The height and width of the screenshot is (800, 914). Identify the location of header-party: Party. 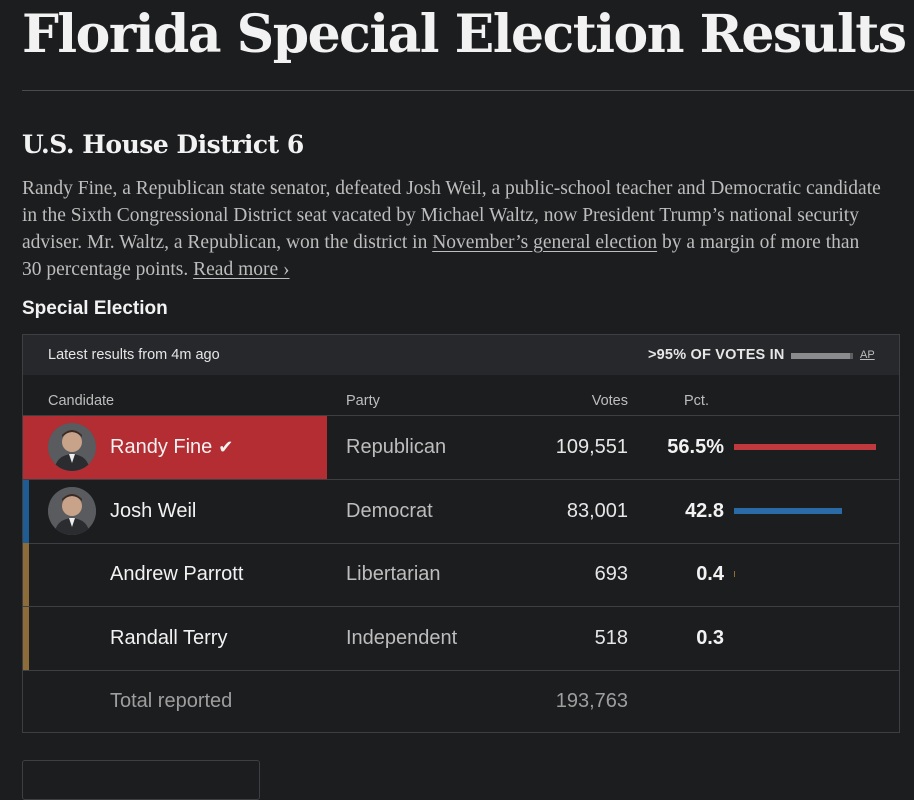
(363, 401).